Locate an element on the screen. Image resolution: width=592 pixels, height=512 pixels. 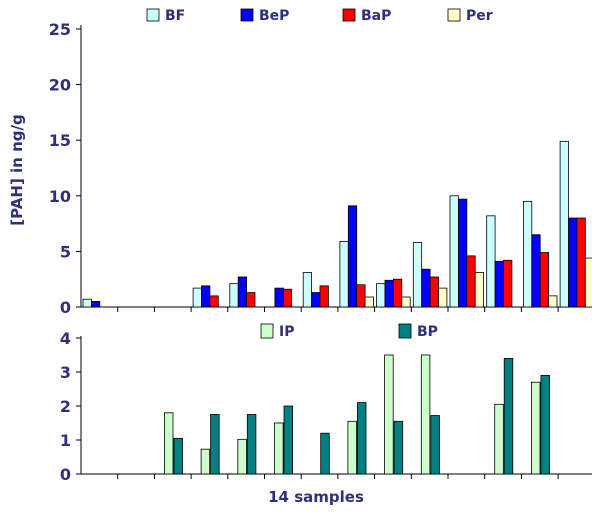
y-tick-label: 20 is located at coordinates (60, 85).